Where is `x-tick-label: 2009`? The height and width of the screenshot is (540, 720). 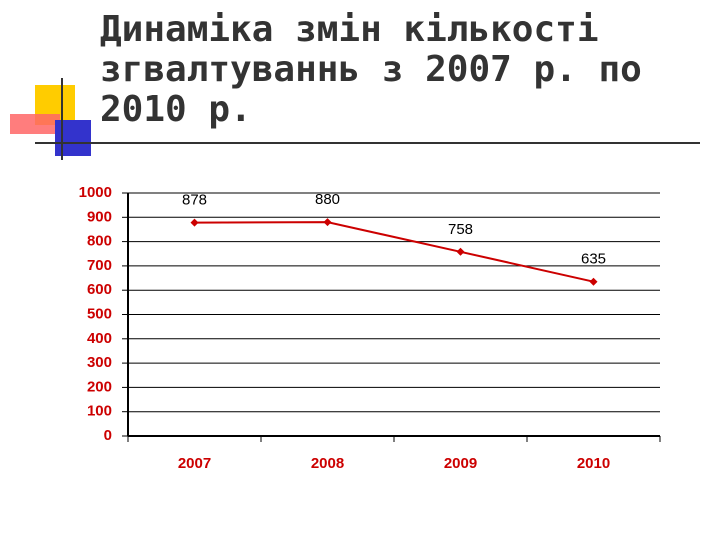
x-tick-label: 2009 is located at coordinates (460, 463).